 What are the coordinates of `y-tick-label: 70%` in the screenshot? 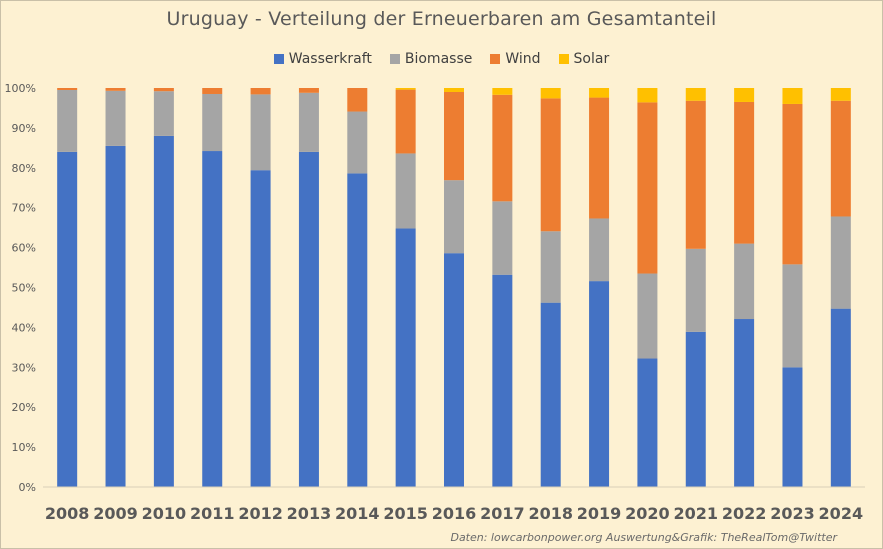 It's located at (24, 208).